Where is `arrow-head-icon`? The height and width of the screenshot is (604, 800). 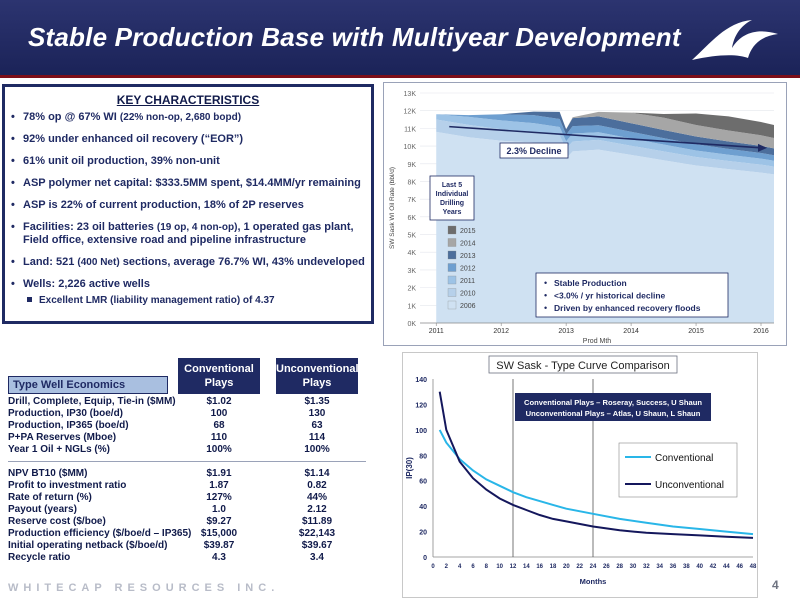 arrow-head-icon is located at coordinates (763, 147).